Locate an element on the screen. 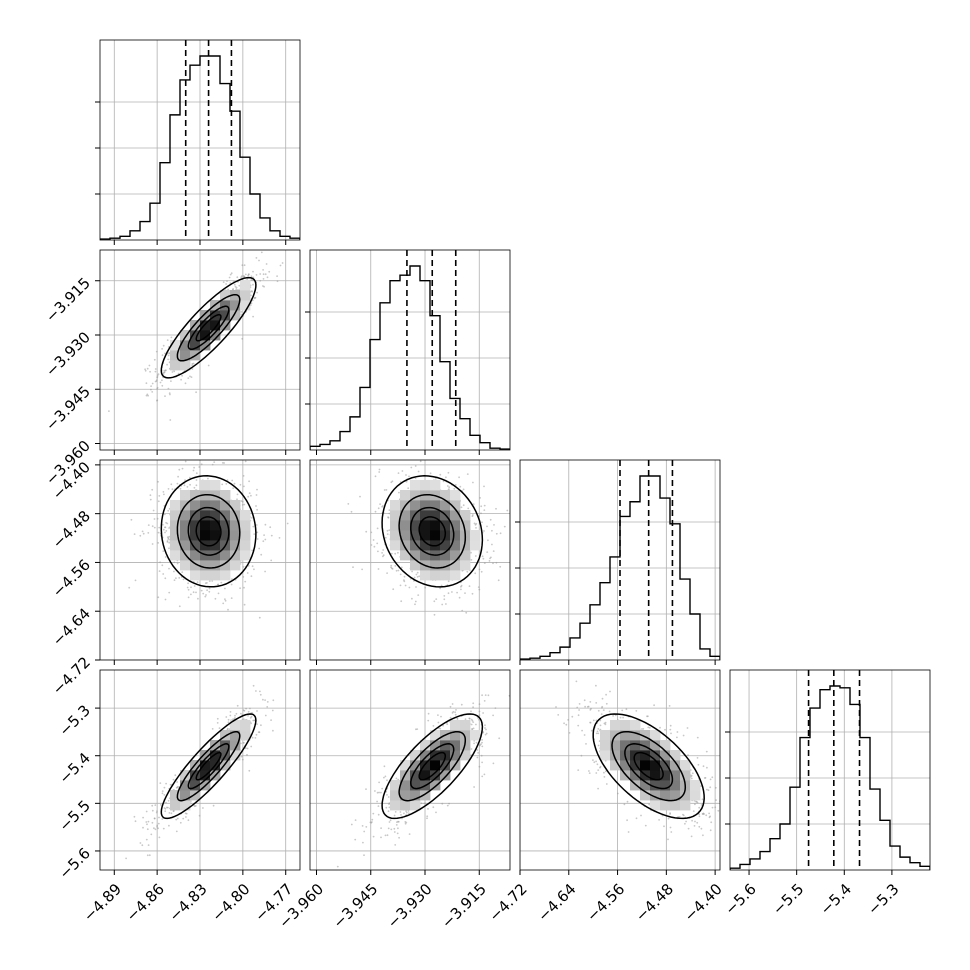 This screenshot has width=970, height=970. x-tick-label-p2: −4.40 is located at coordinates (703, 902).